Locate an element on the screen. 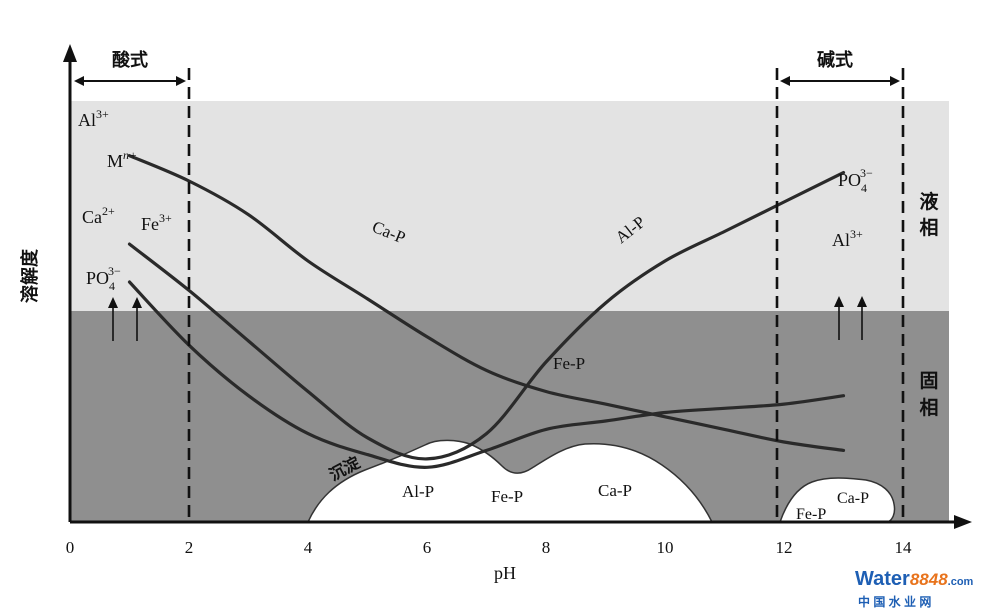 The image size is (983, 614). y-axis-label: 溶解度 is located at coordinates (30, 275).